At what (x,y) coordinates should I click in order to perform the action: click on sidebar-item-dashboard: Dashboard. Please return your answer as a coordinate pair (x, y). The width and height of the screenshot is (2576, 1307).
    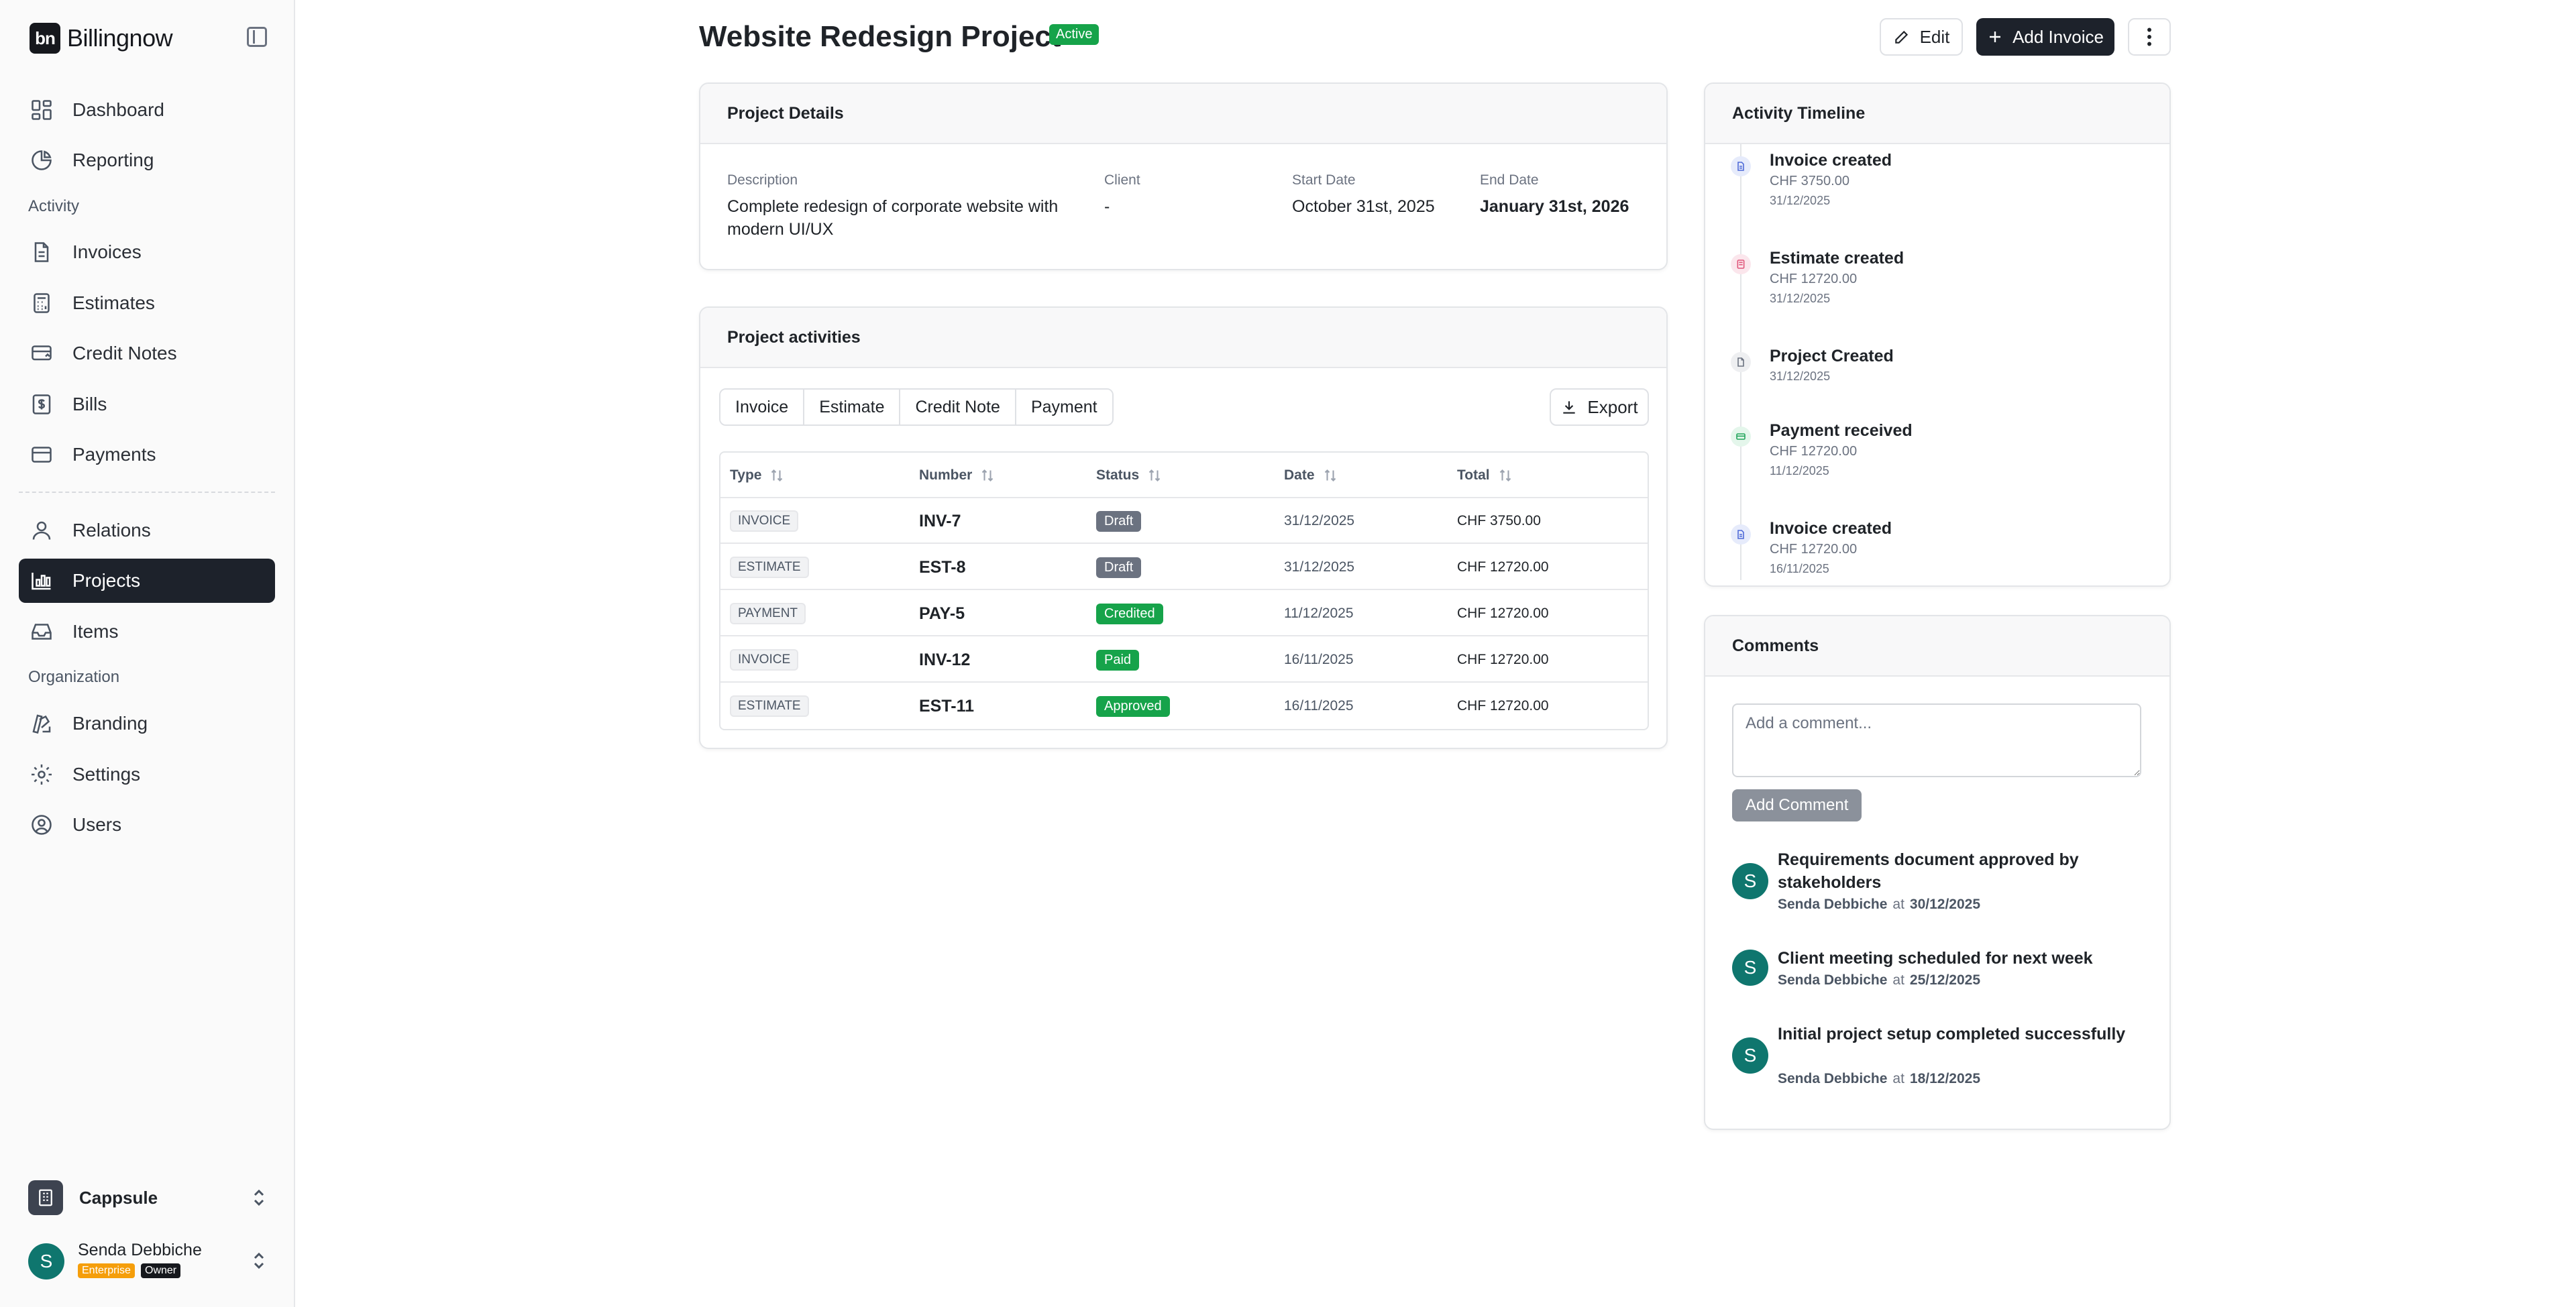
    Looking at the image, I should click on (147, 110).